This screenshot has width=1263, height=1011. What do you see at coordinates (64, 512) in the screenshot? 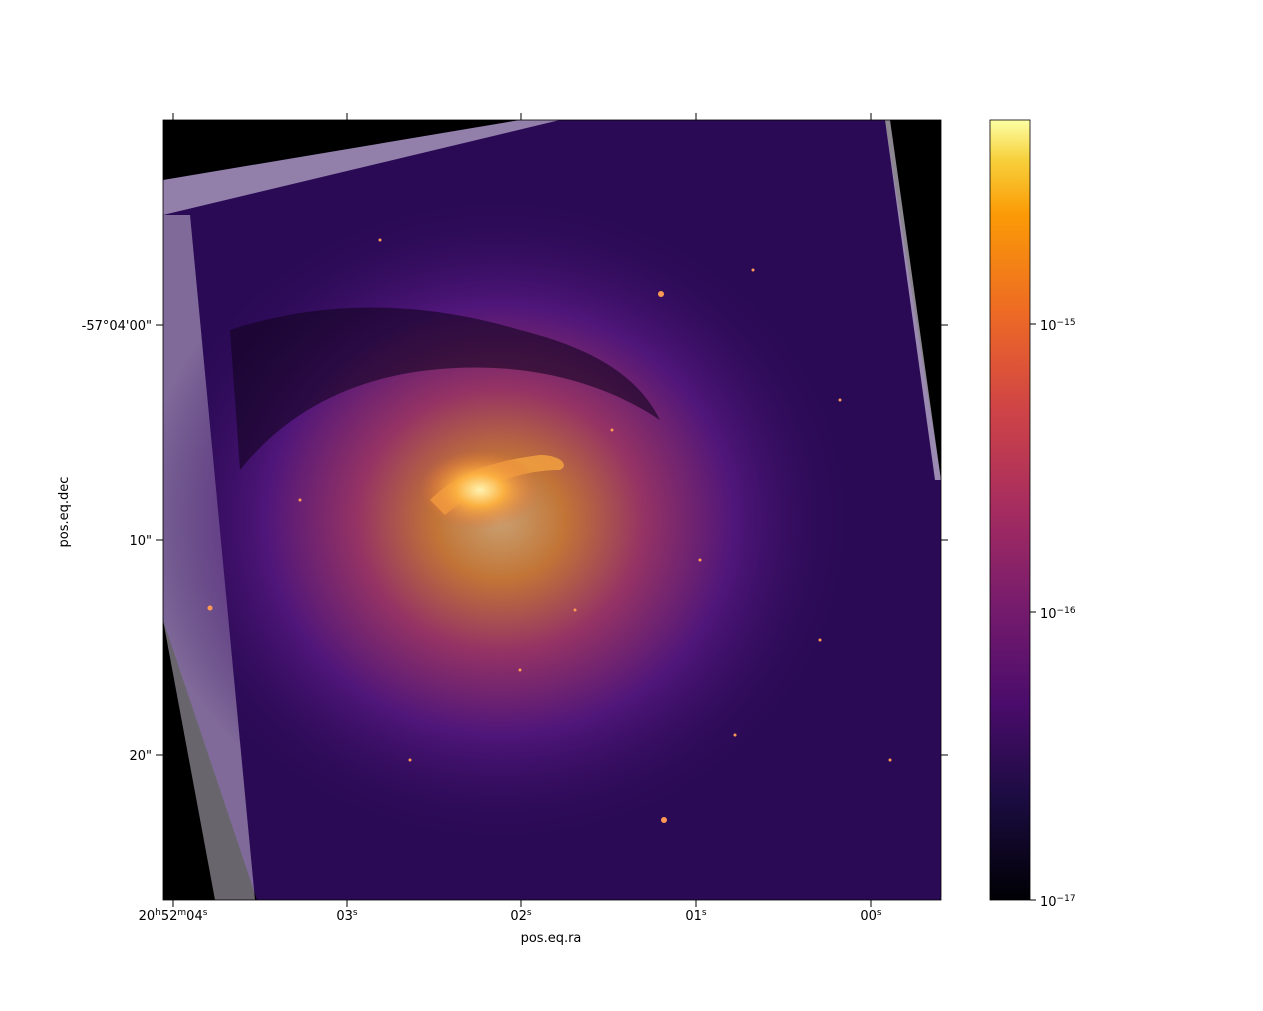
I see `y-axis-label: pos.eq.dec` at bounding box center [64, 512].